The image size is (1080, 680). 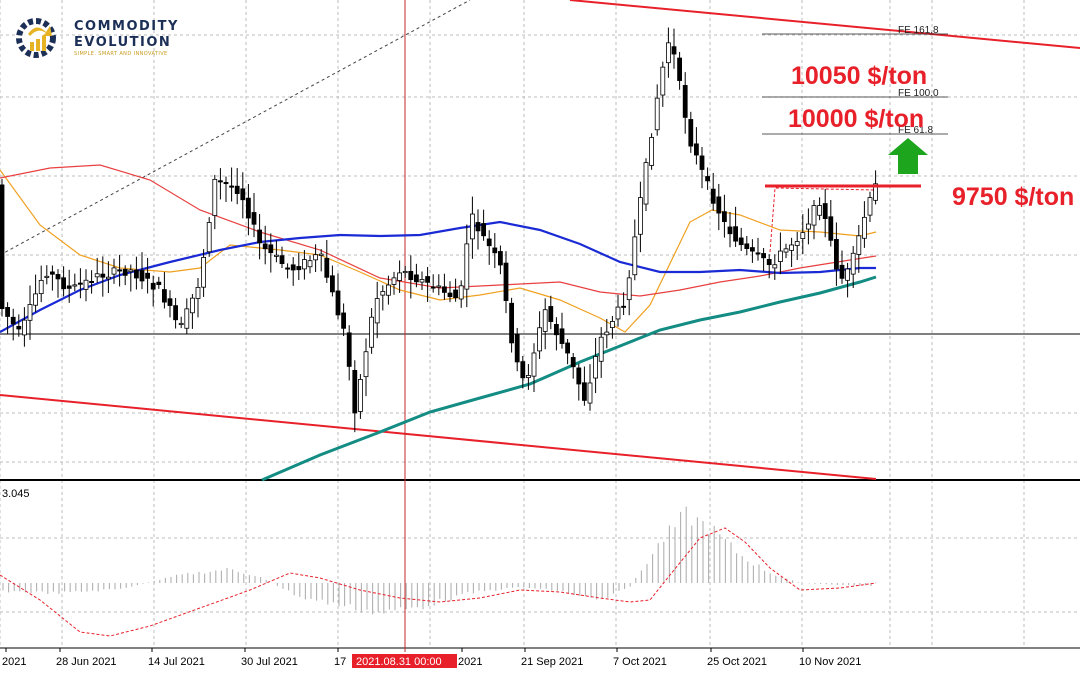 What do you see at coordinates (340, 662) in the screenshot?
I see `x-tick-label: 17` at bounding box center [340, 662].